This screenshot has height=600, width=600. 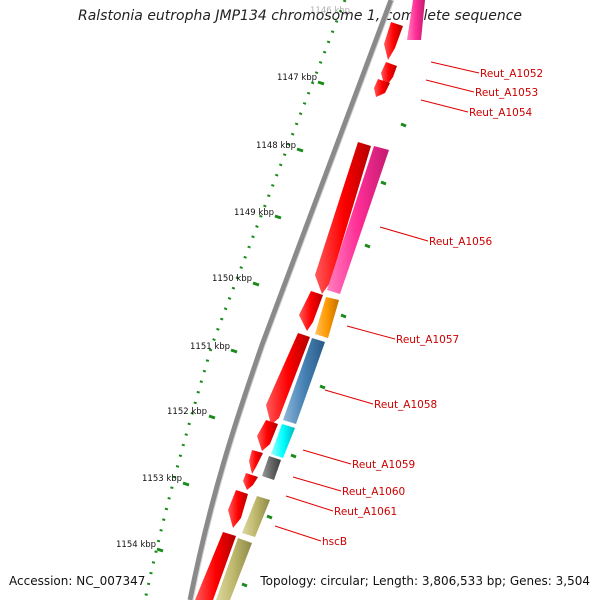 What do you see at coordinates (327, 317) in the screenshot?
I see `feature-bar-orange` at bounding box center [327, 317].